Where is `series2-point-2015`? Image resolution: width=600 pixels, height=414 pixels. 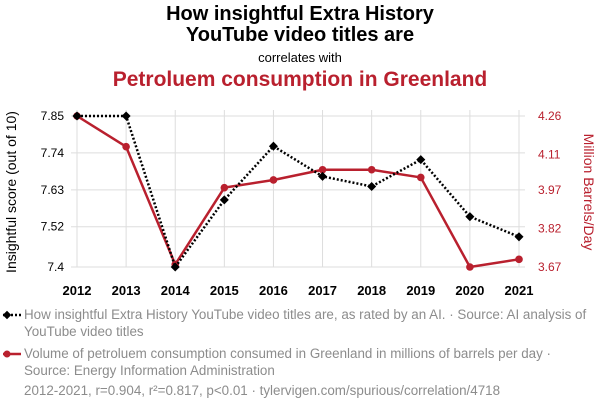
series2-point-2015 is located at coordinates (224, 187).